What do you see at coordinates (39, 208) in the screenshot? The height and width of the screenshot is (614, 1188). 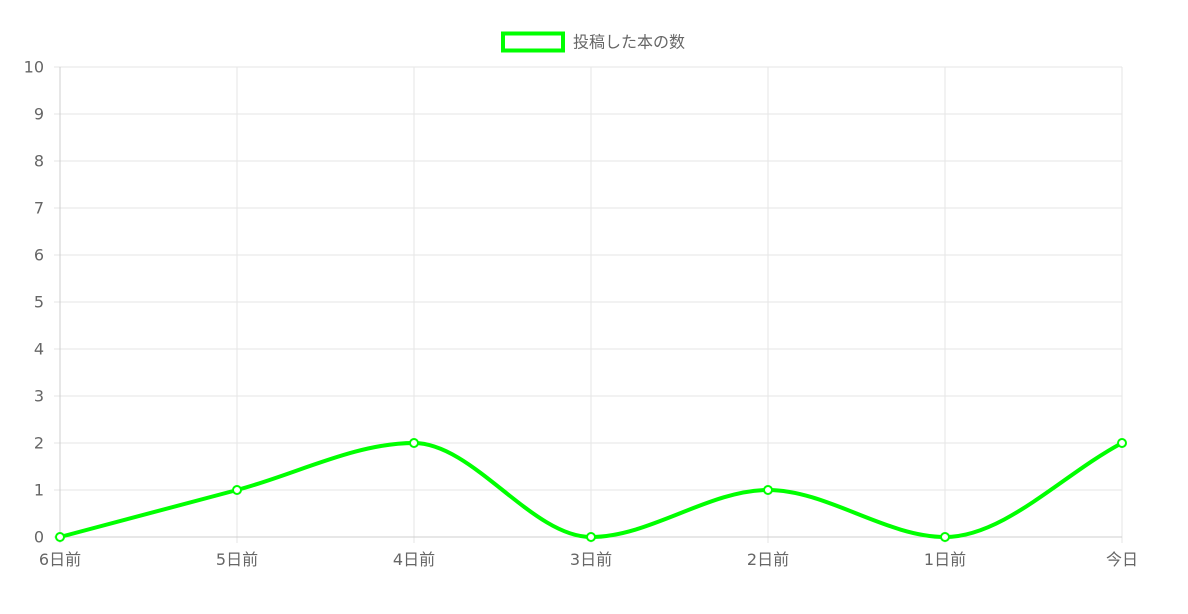 I see `y-tick-label: 7` at bounding box center [39, 208].